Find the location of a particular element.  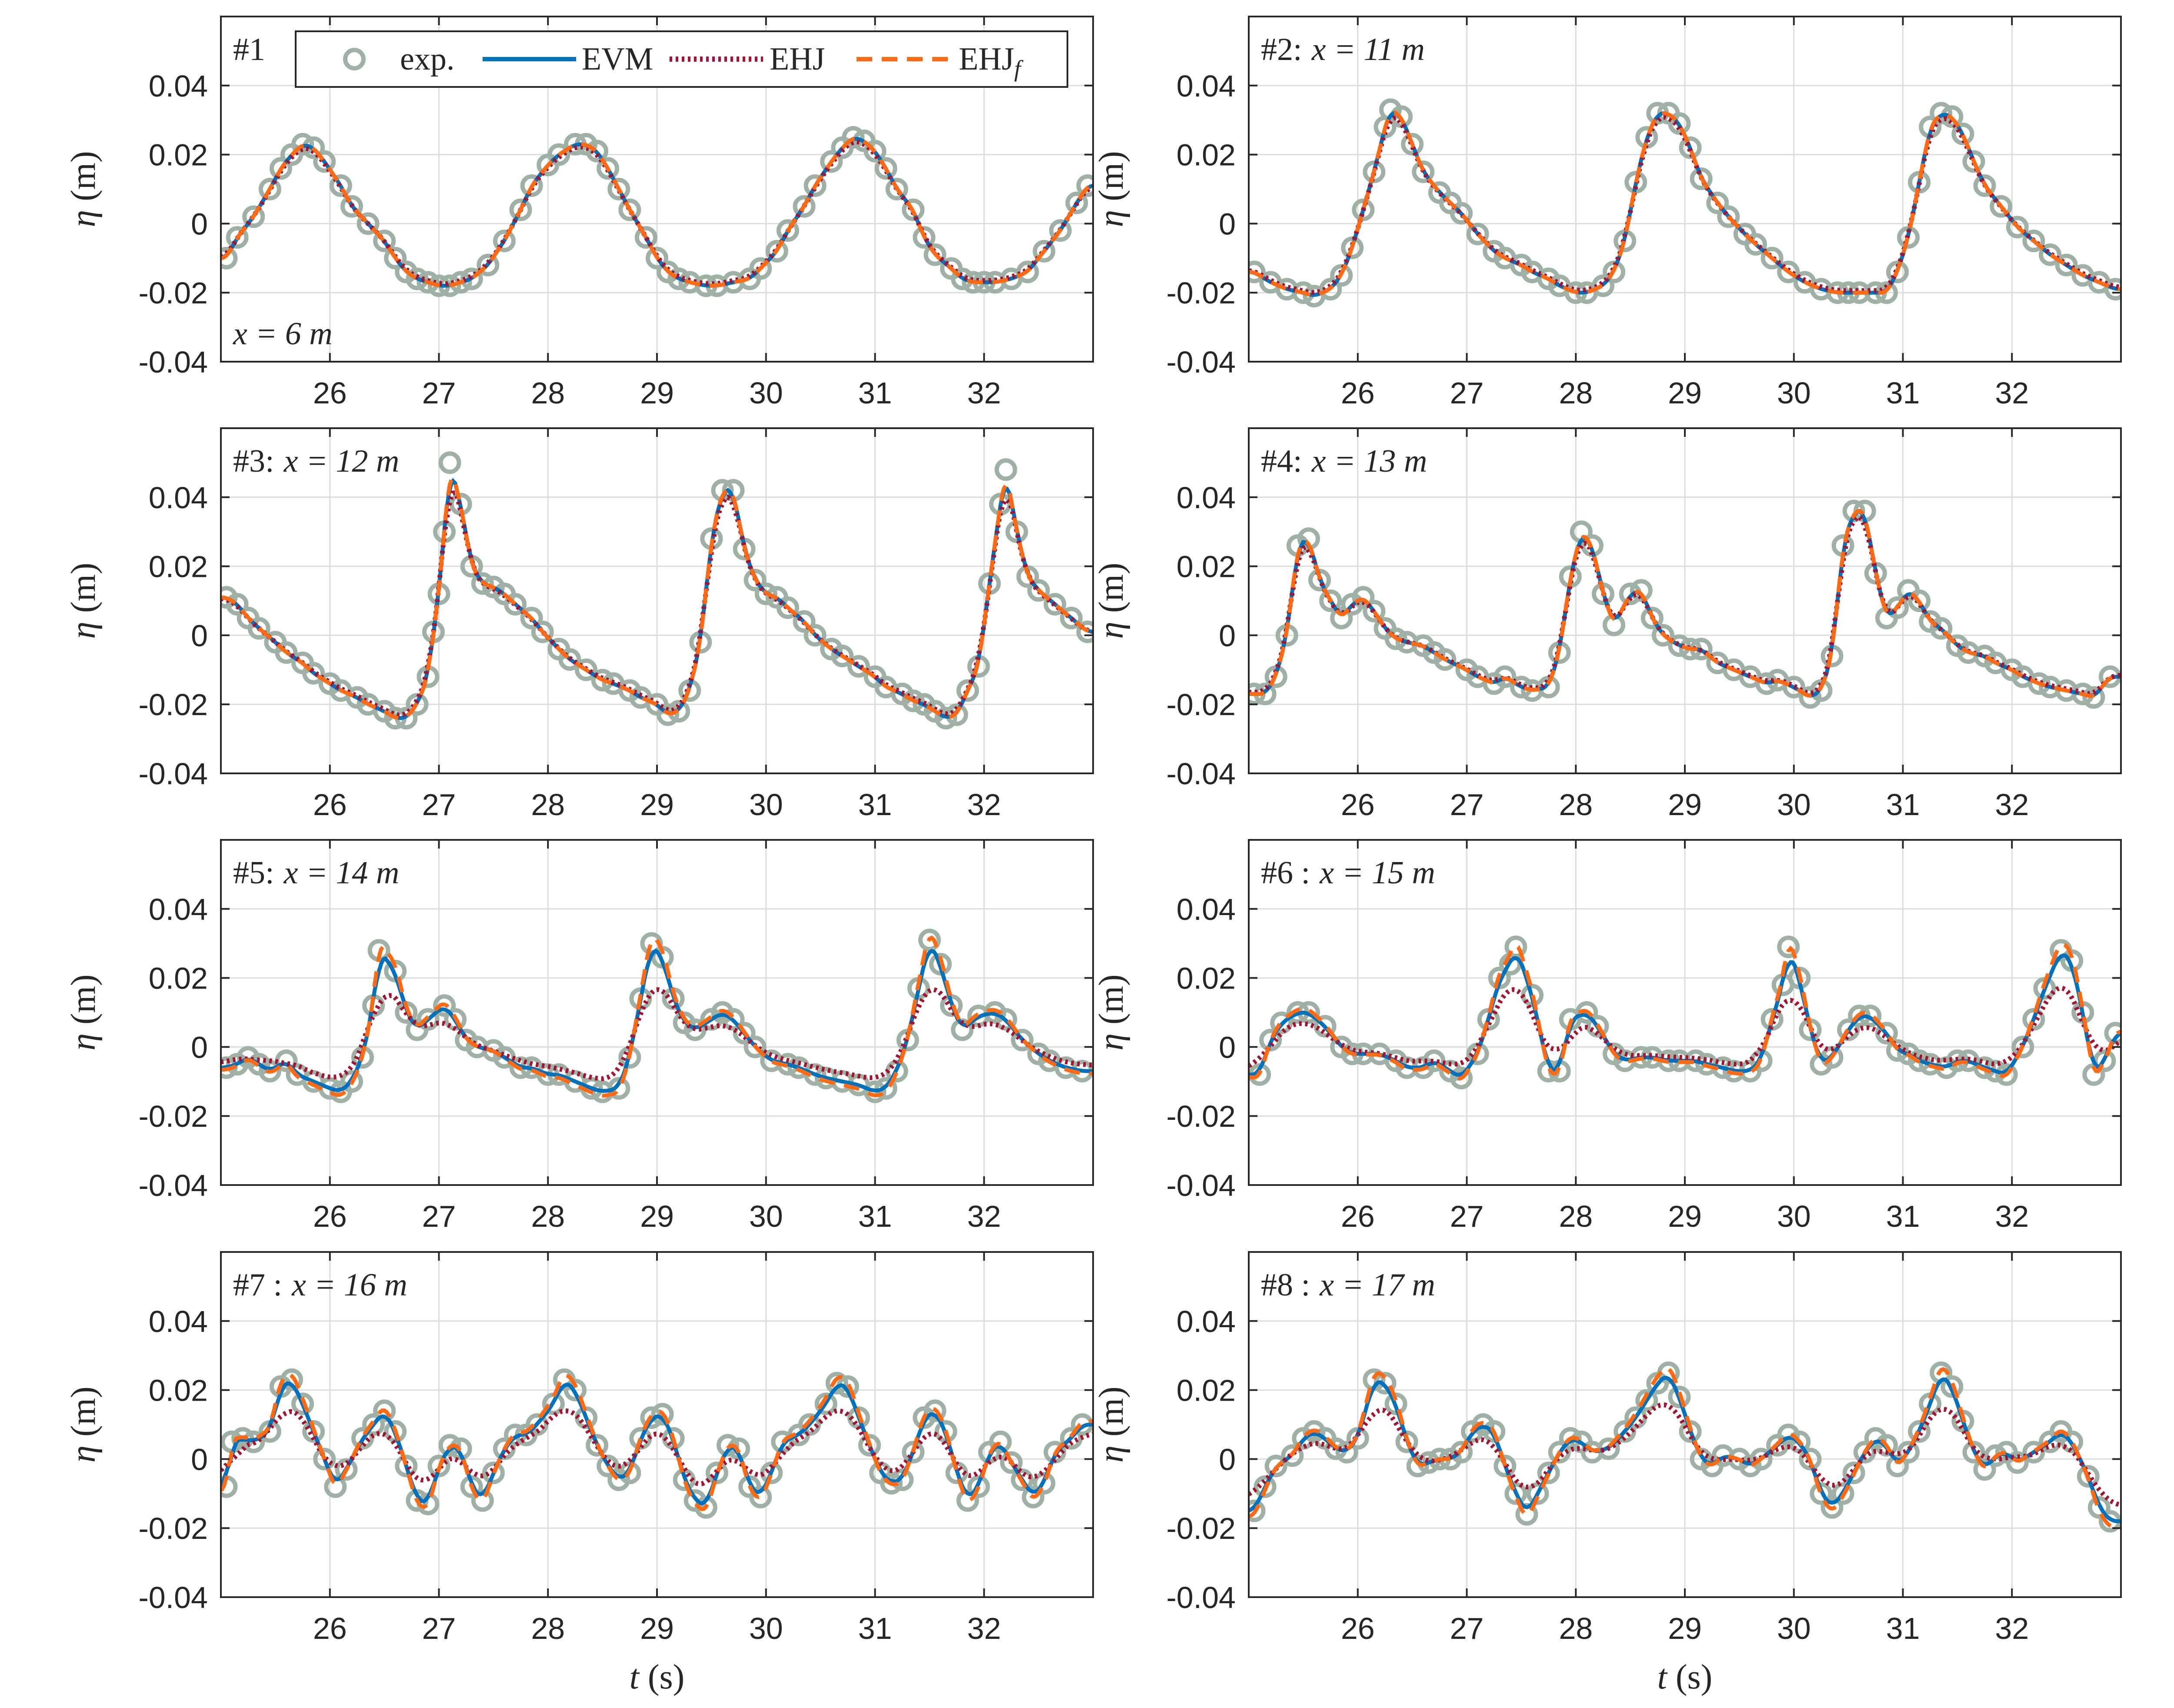

legend-exp-marker is located at coordinates (354, 59).